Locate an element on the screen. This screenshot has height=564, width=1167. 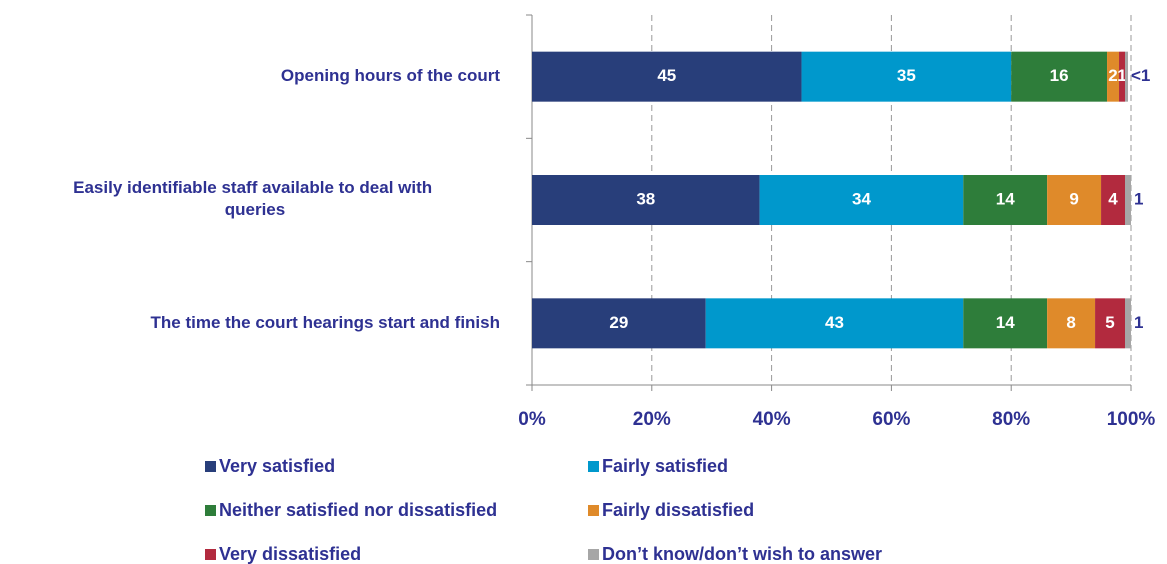
x-tick-label: 60% is located at coordinates (891, 419).